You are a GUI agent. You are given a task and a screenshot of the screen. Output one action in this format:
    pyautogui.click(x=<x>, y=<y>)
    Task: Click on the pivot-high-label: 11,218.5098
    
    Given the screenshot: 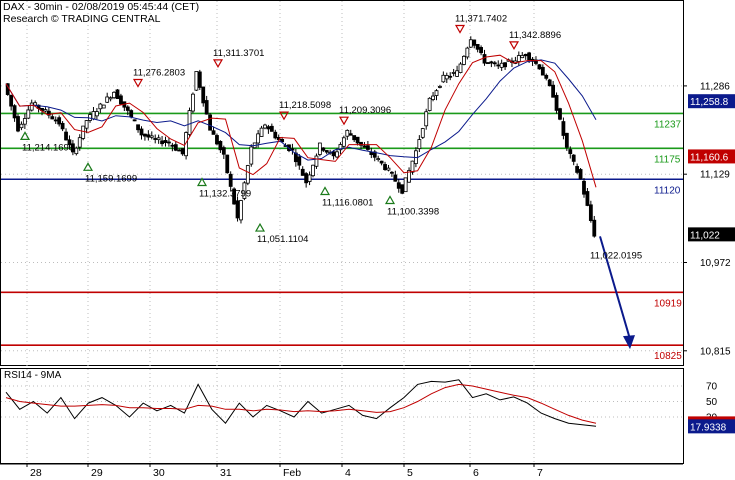 What is the action you would take?
    pyautogui.click(x=305, y=105)
    